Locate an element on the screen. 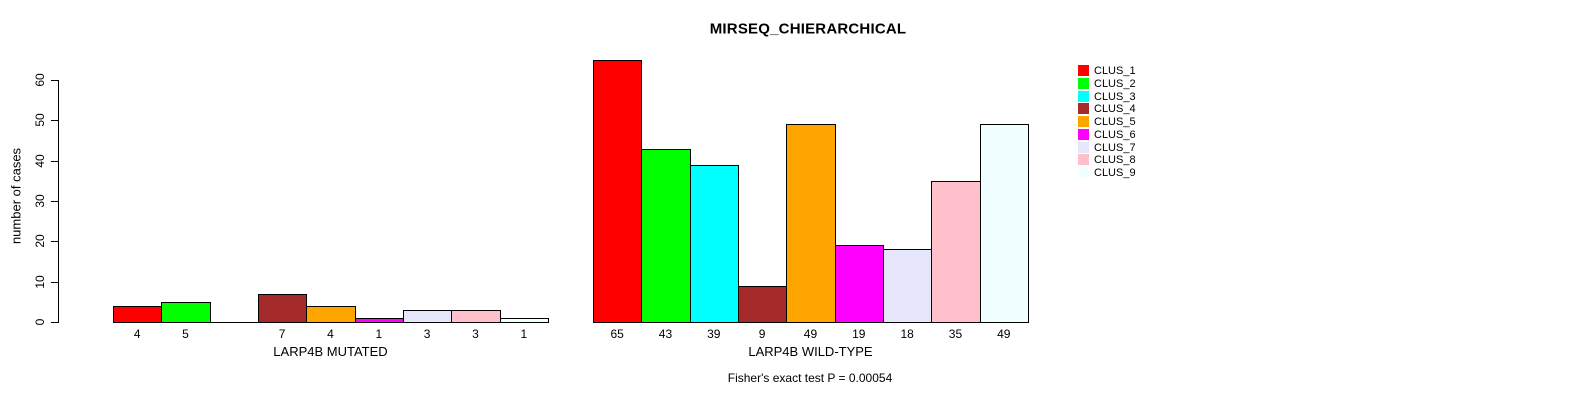 The width and height of the screenshot is (1590, 400). bar-value-label: 35 is located at coordinates (955, 334).